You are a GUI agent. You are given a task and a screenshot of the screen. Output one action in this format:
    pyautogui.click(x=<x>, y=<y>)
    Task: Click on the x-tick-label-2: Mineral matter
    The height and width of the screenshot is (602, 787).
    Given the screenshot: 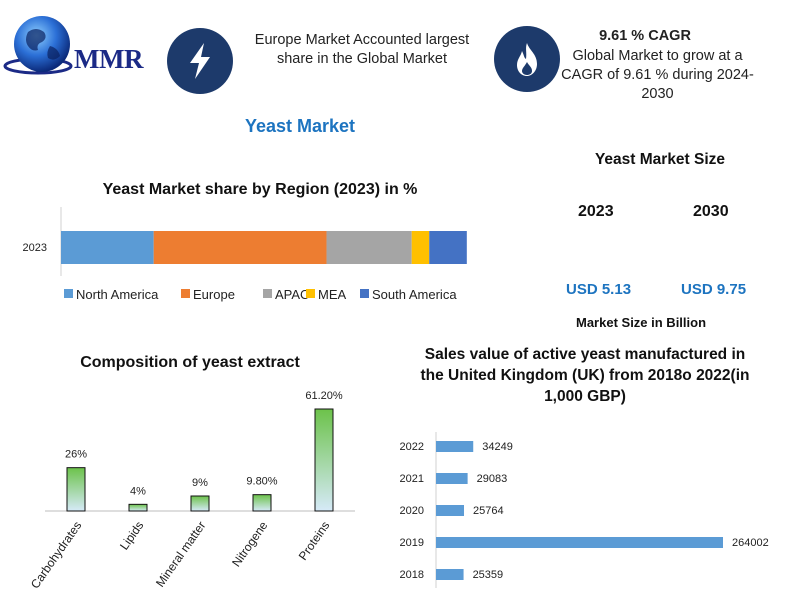 What is the action you would take?
    pyautogui.click(x=180, y=554)
    